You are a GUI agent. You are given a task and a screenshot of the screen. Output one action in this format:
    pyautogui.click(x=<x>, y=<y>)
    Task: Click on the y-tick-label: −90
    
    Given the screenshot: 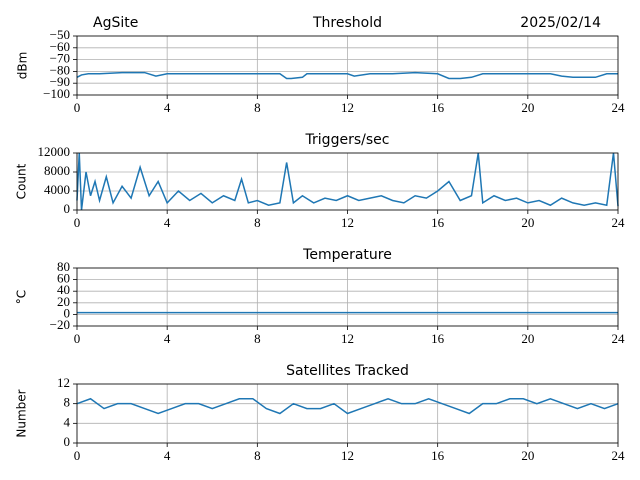 What is the action you would take?
    pyautogui.click(x=60, y=81)
    